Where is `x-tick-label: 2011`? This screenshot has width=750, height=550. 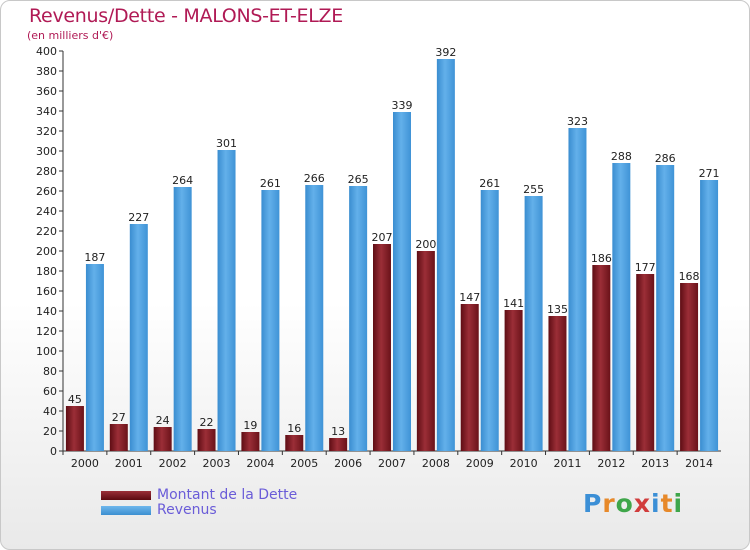
x-tick-label: 2011 is located at coordinates (567, 463).